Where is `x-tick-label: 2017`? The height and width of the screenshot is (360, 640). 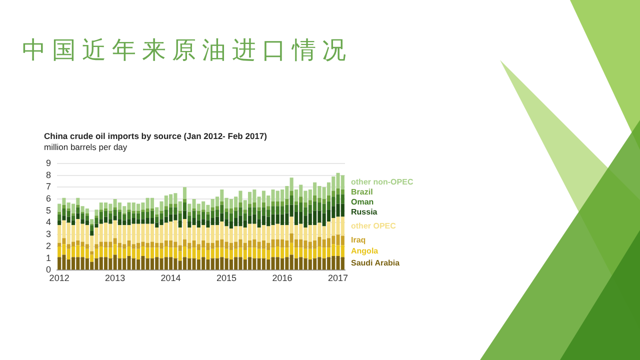 x-tick-label: 2017 is located at coordinates (338, 278).